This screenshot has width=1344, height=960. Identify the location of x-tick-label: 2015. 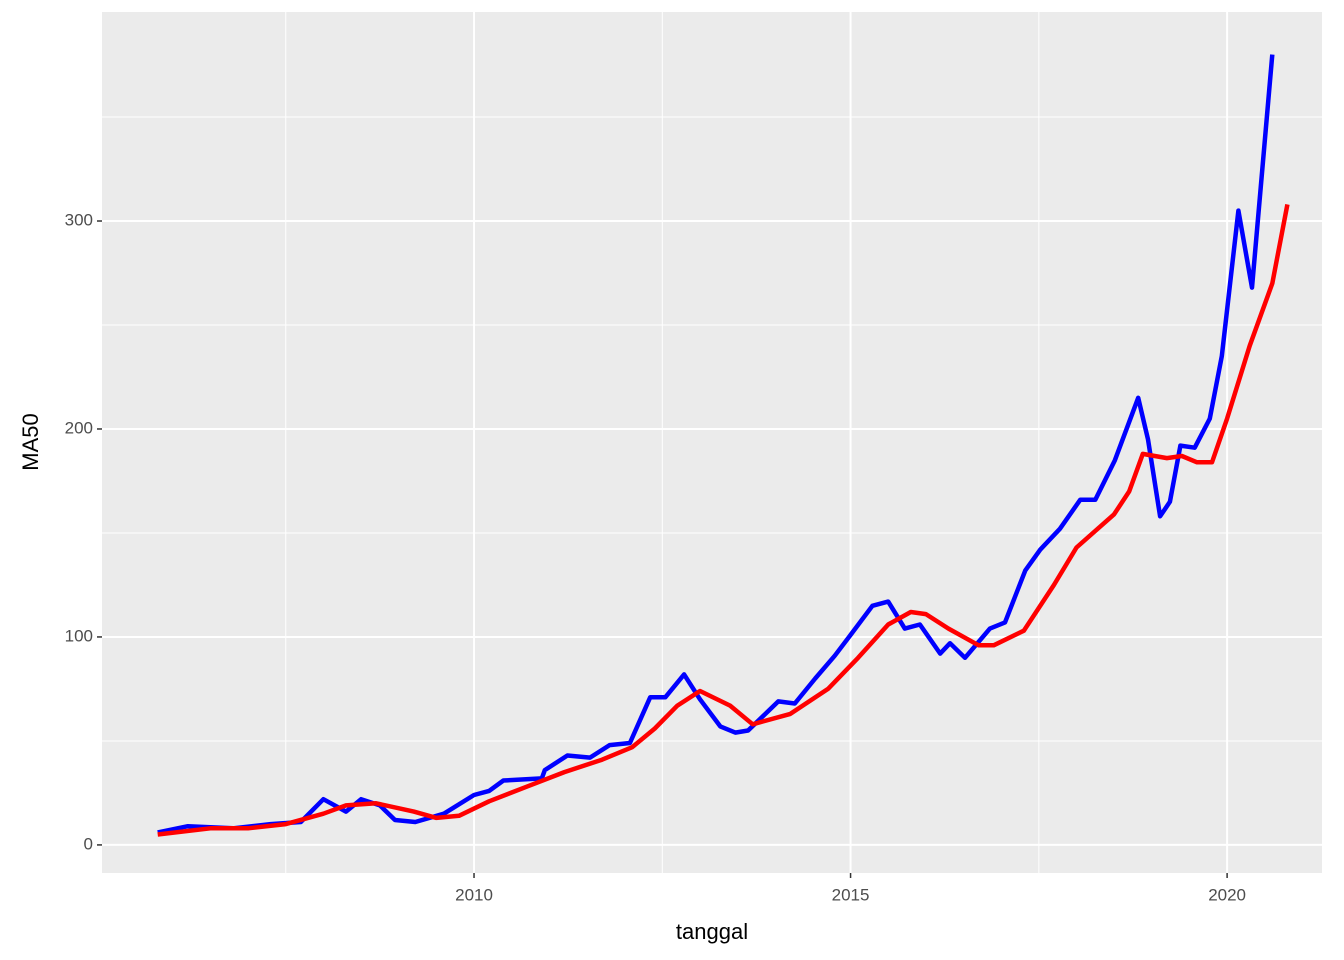
(851, 894).